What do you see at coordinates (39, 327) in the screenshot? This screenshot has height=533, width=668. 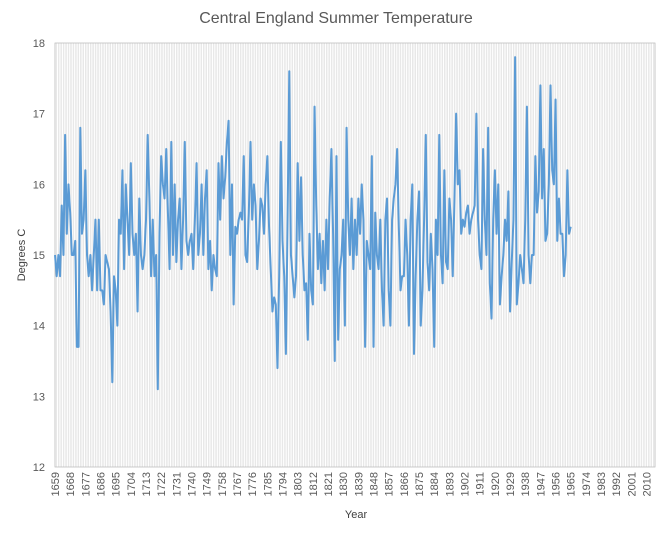 I see `y-tick-label: 14` at bounding box center [39, 327].